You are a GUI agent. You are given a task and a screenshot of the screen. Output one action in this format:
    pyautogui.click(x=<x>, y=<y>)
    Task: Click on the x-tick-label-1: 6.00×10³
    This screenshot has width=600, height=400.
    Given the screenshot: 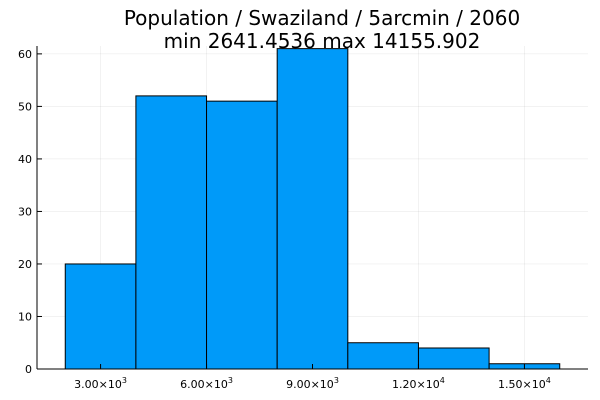 What is the action you would take?
    pyautogui.click(x=206, y=383)
    